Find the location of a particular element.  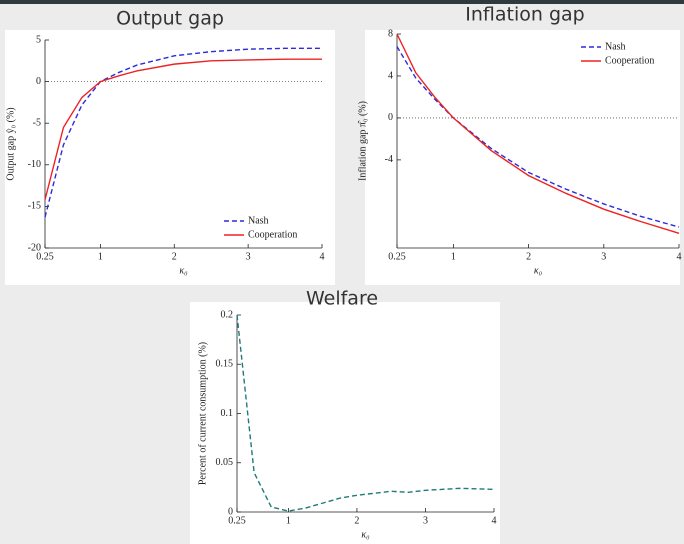

y-tick-label: -20 is located at coordinates (34, 247).